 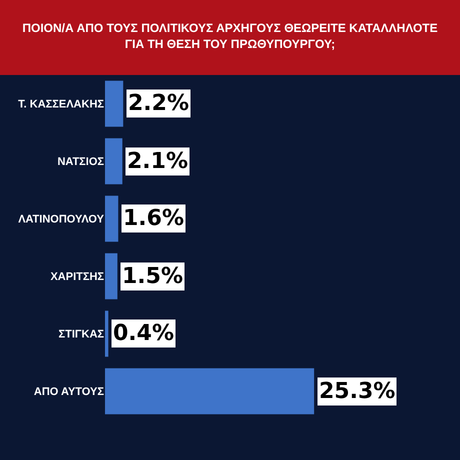 I want to click on data-label: 25.3%, so click(x=357, y=391).